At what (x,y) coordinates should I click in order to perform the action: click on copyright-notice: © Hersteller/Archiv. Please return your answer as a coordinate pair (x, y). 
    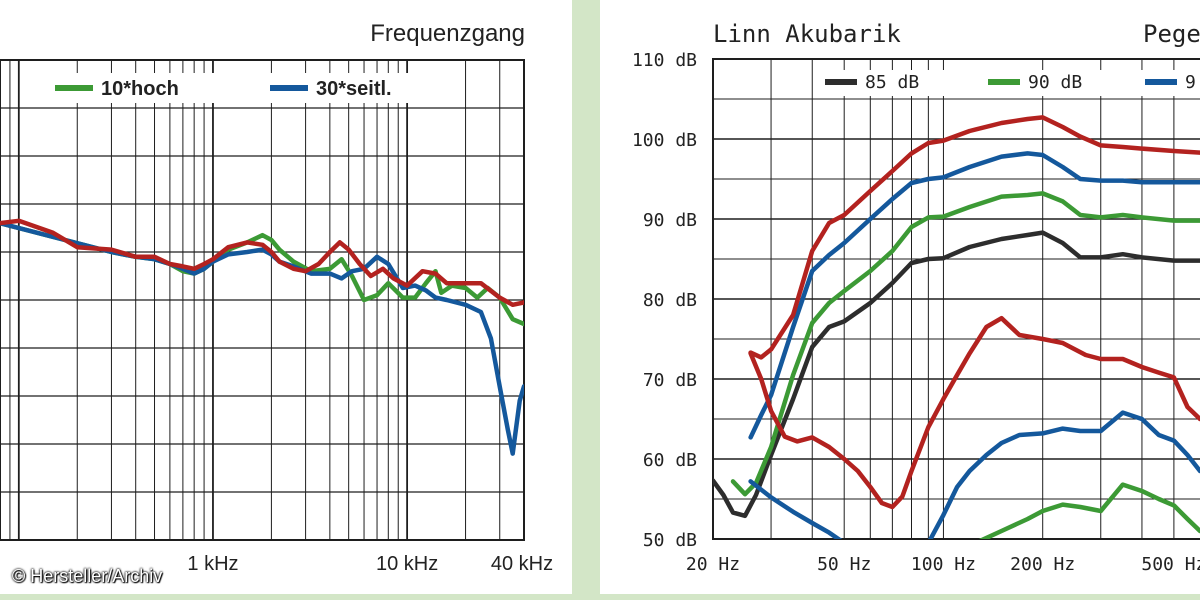
    Looking at the image, I should click on (87, 576).